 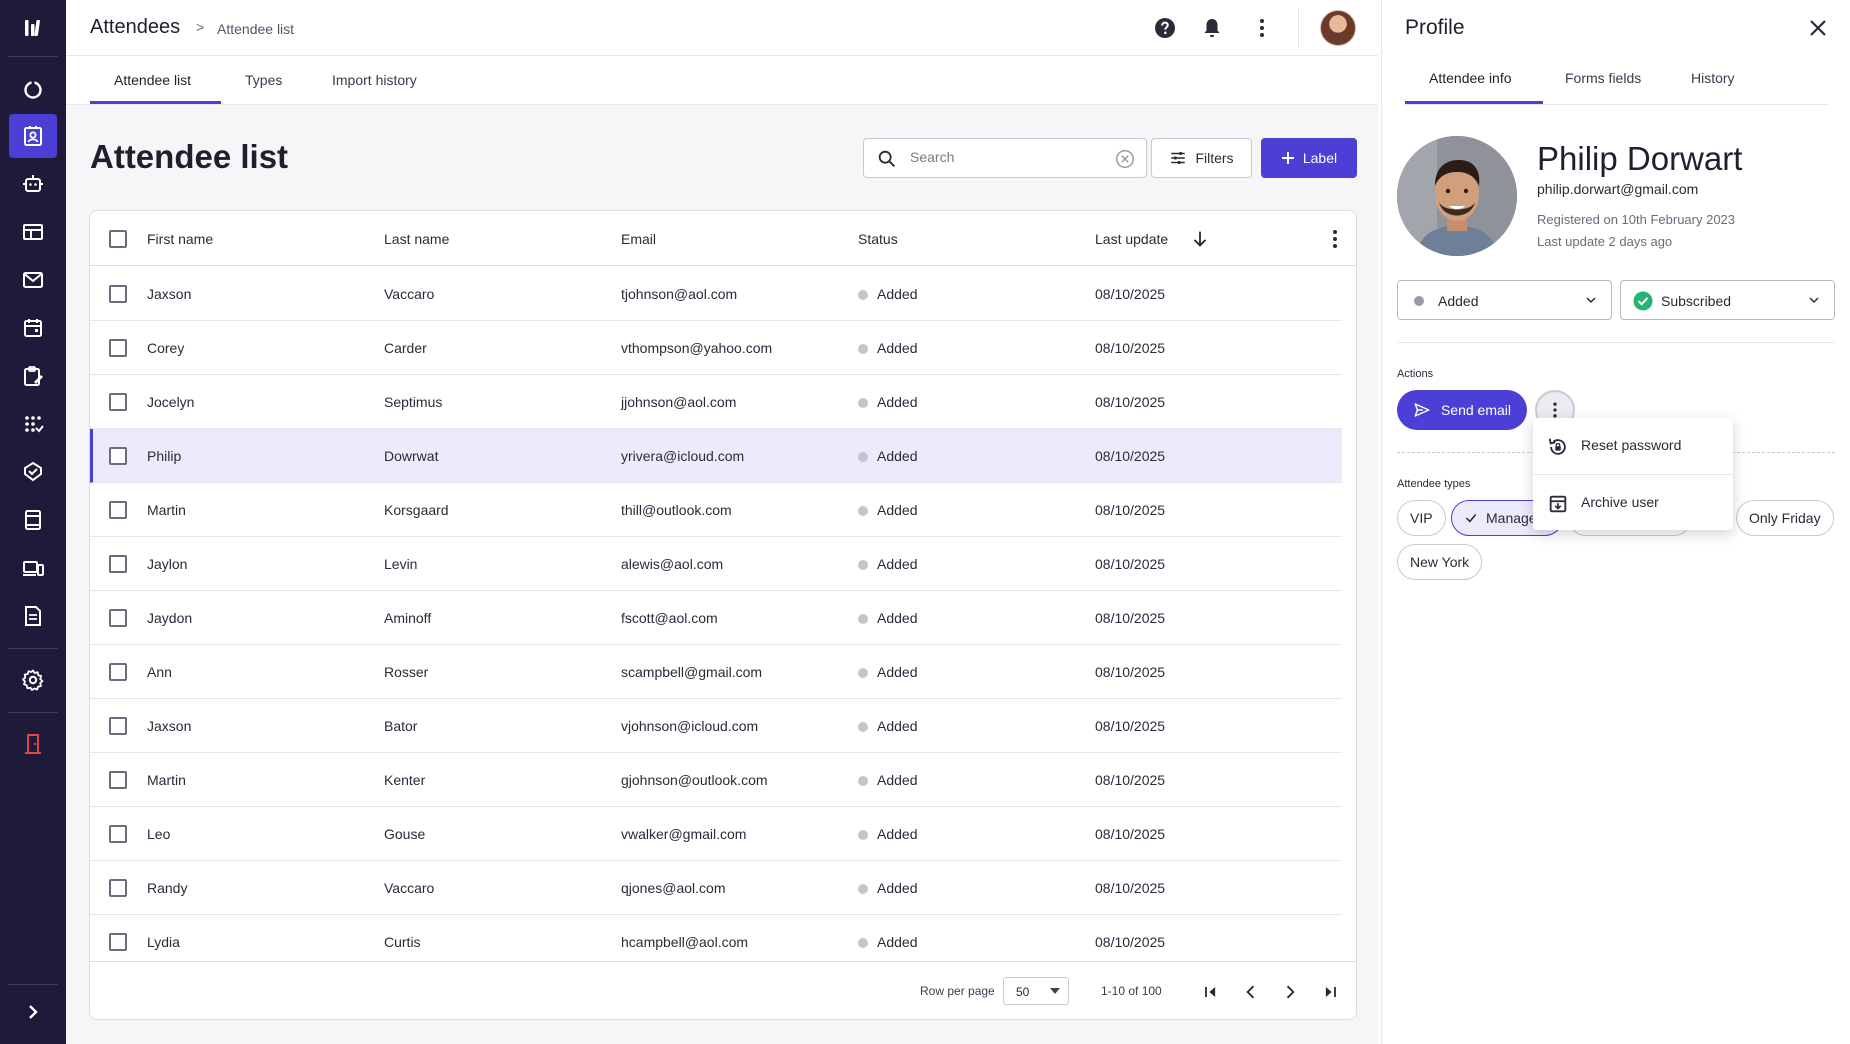 I want to click on search-input, so click(x=1005, y=157).